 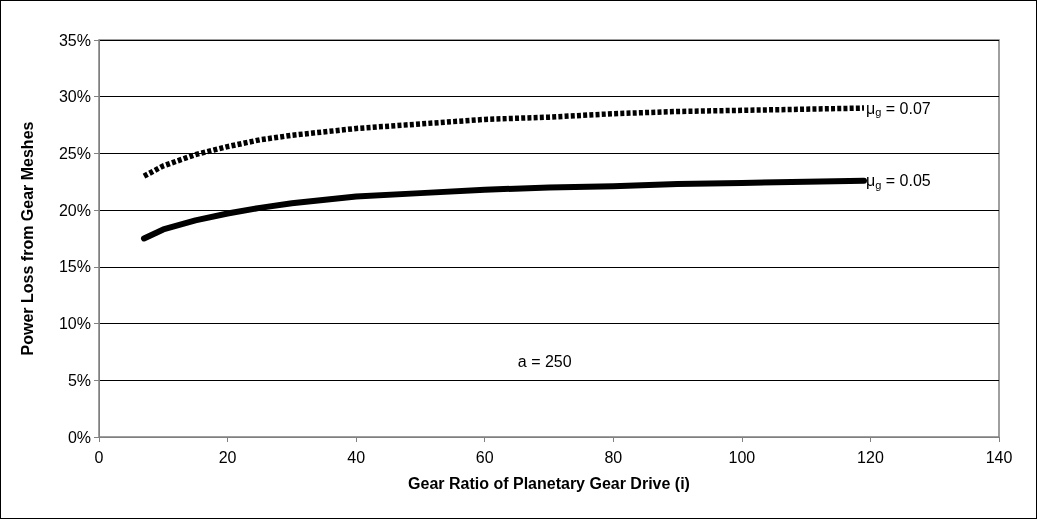 What do you see at coordinates (613, 457) in the screenshot?
I see `x-tick-label: 80` at bounding box center [613, 457].